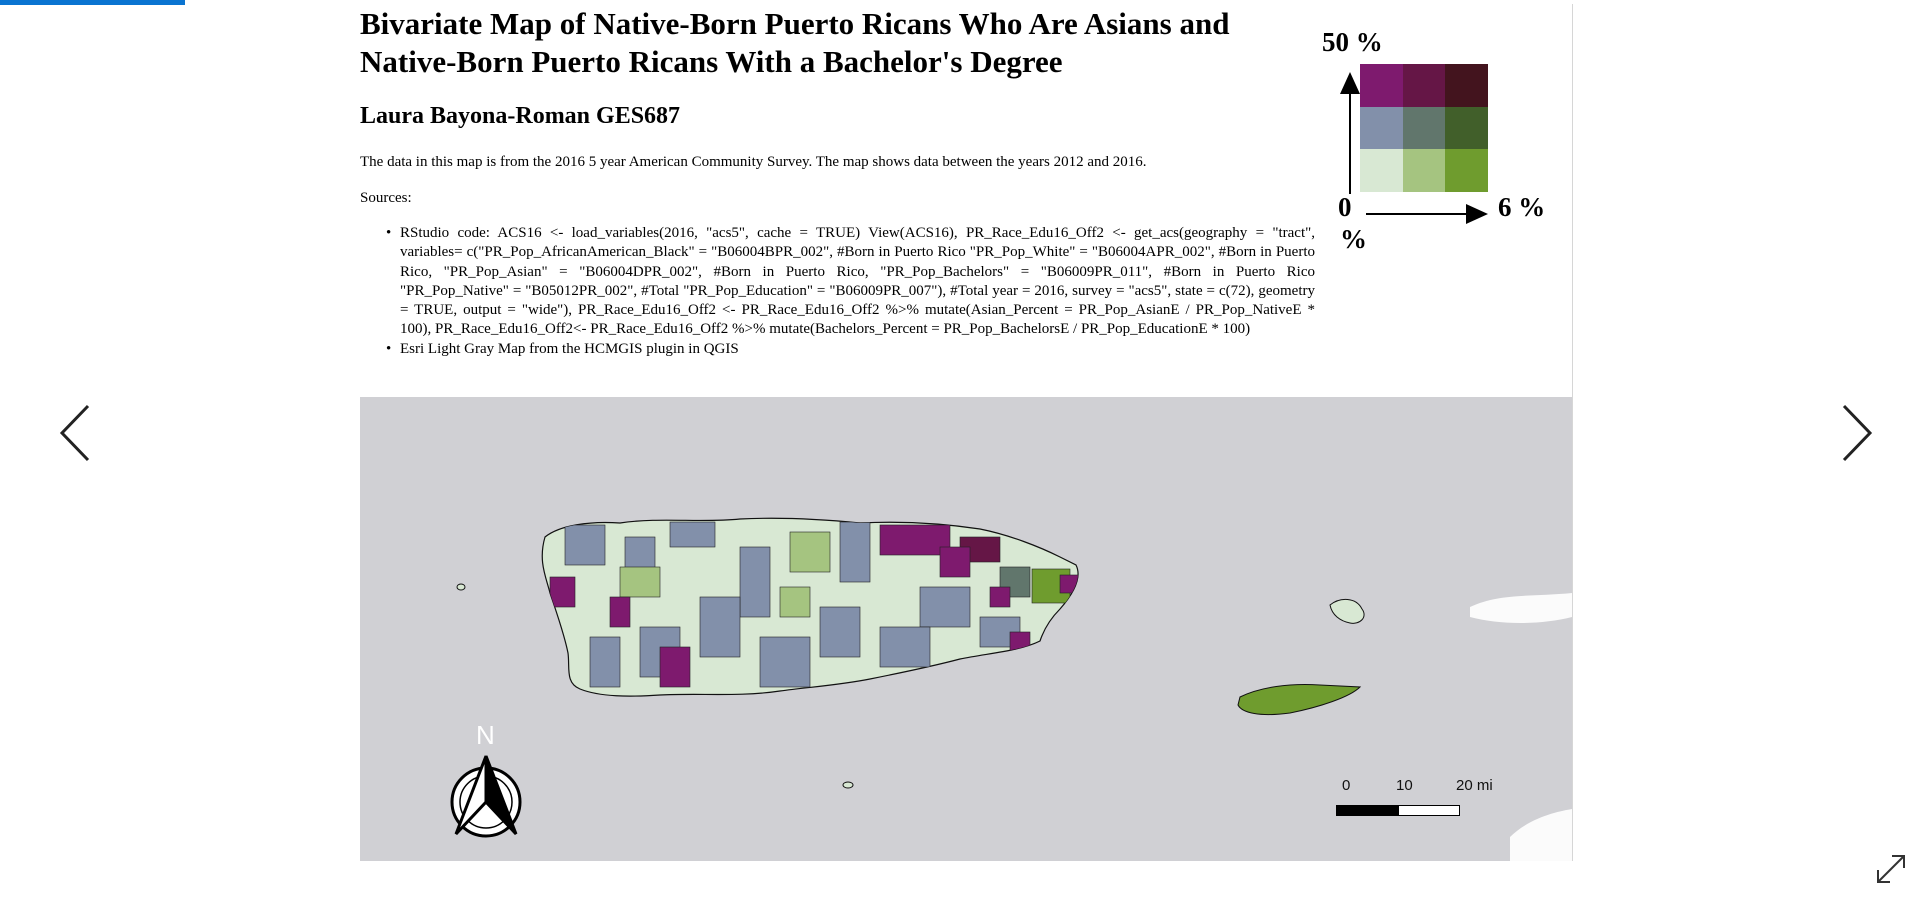 This screenshot has width=1920, height=903. What do you see at coordinates (386, 198) in the screenshot?
I see `sources-label: Sources:` at bounding box center [386, 198].